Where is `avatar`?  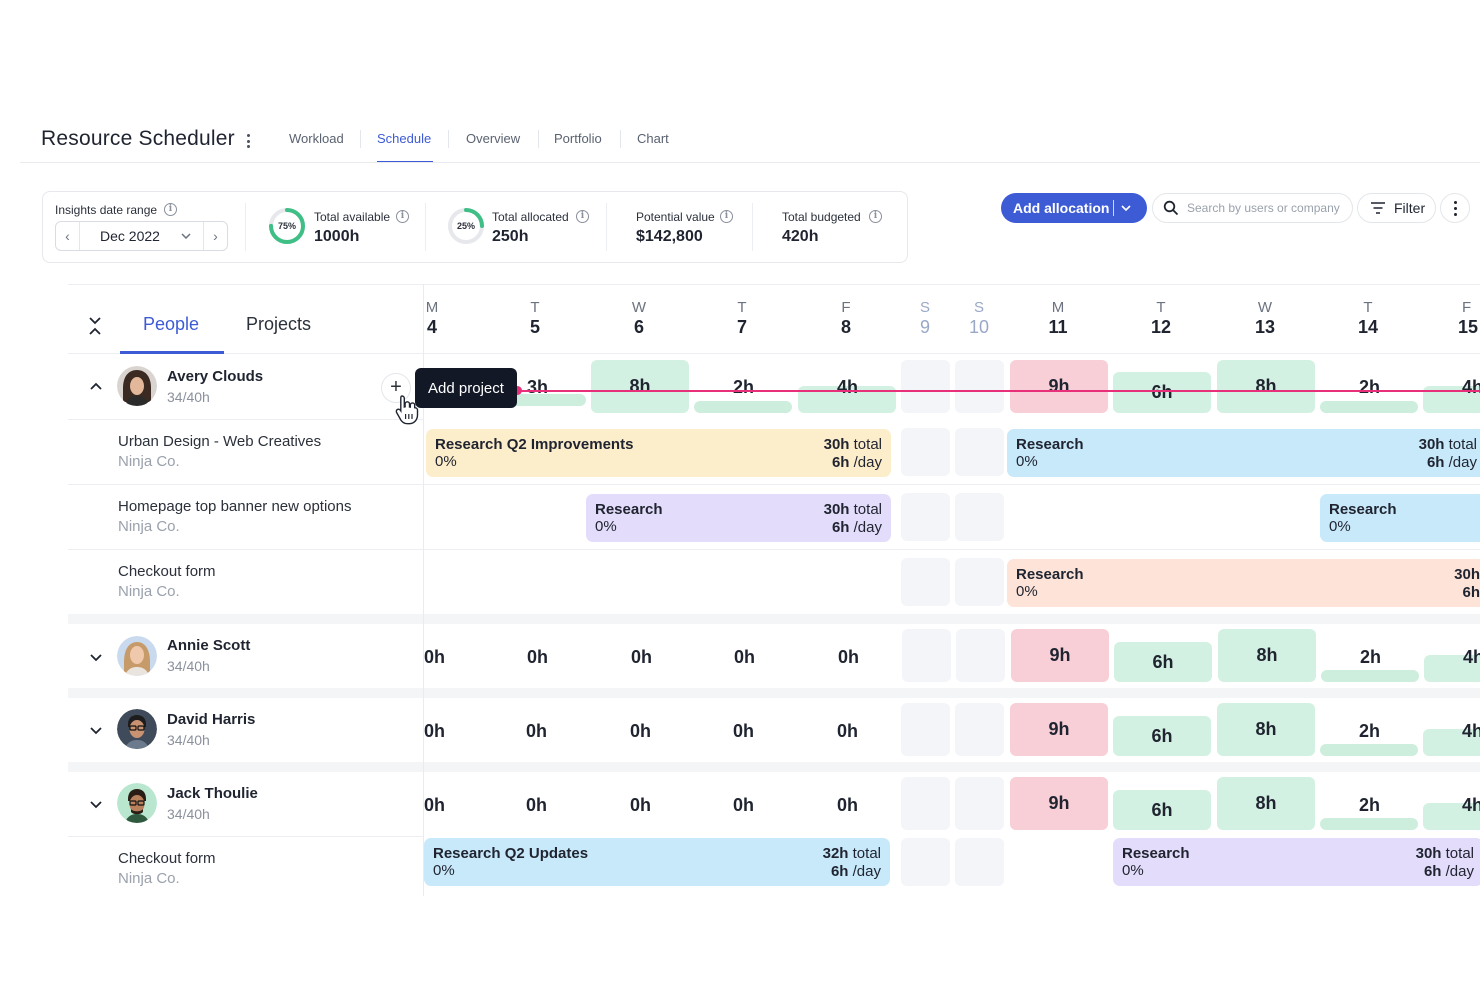 avatar is located at coordinates (137, 656).